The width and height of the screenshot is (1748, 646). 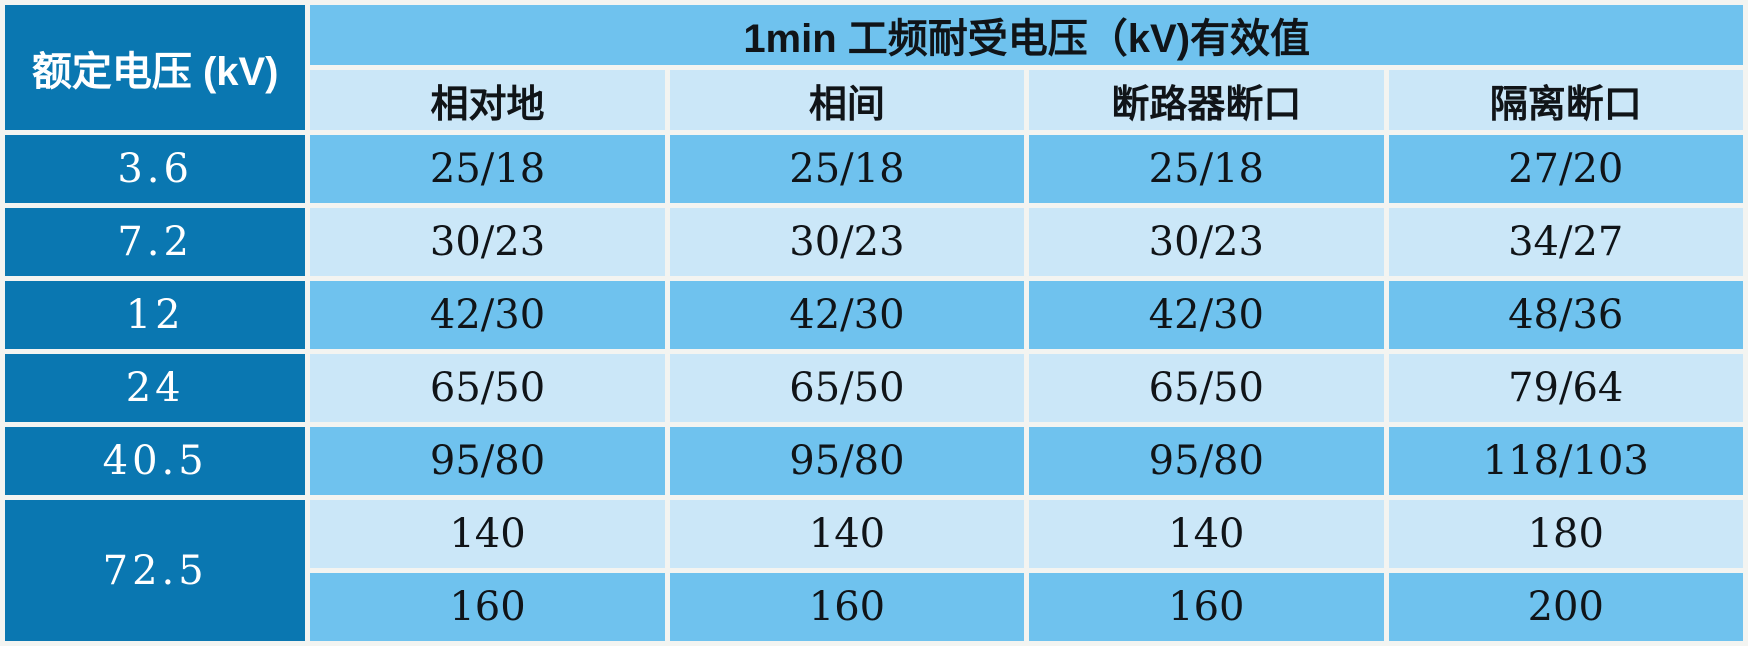 I want to click on value-cell: 180, so click(x=1565, y=534).